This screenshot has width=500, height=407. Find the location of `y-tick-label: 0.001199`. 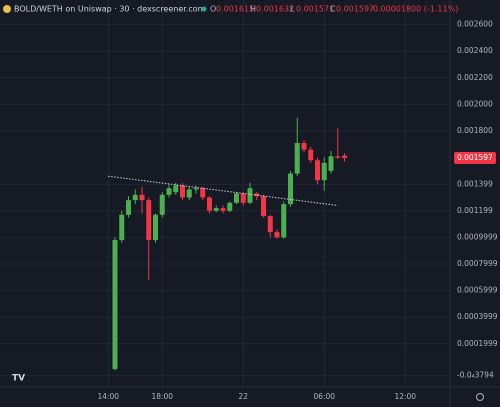

y-tick-label: 0.001199 is located at coordinates (475, 210).